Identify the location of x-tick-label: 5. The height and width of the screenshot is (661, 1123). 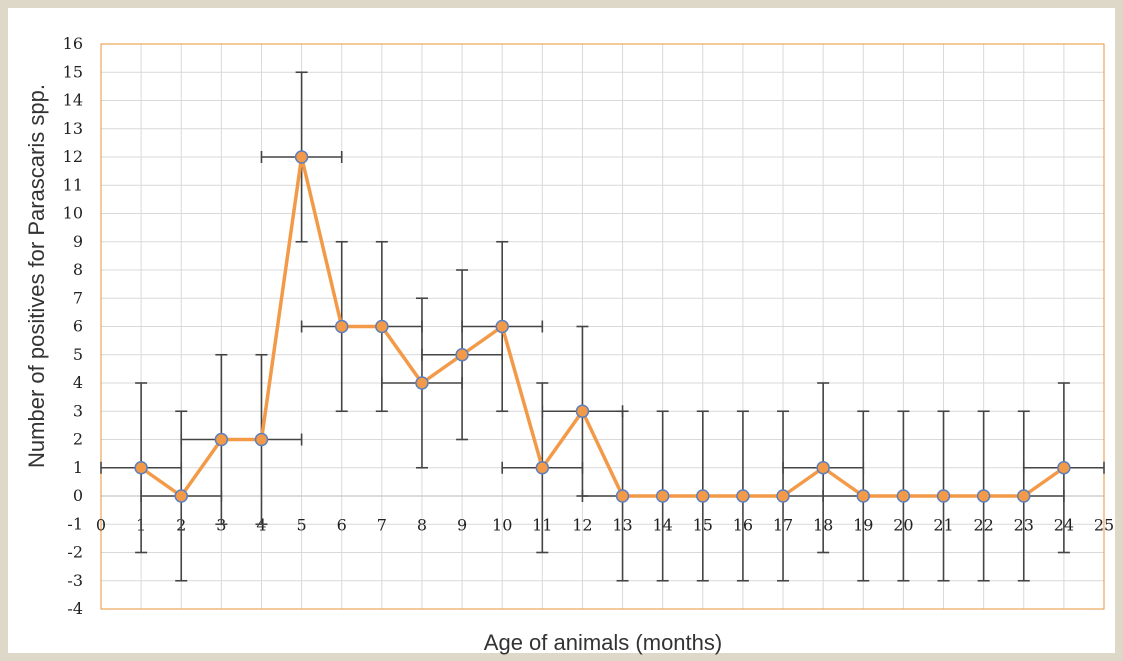
(302, 524).